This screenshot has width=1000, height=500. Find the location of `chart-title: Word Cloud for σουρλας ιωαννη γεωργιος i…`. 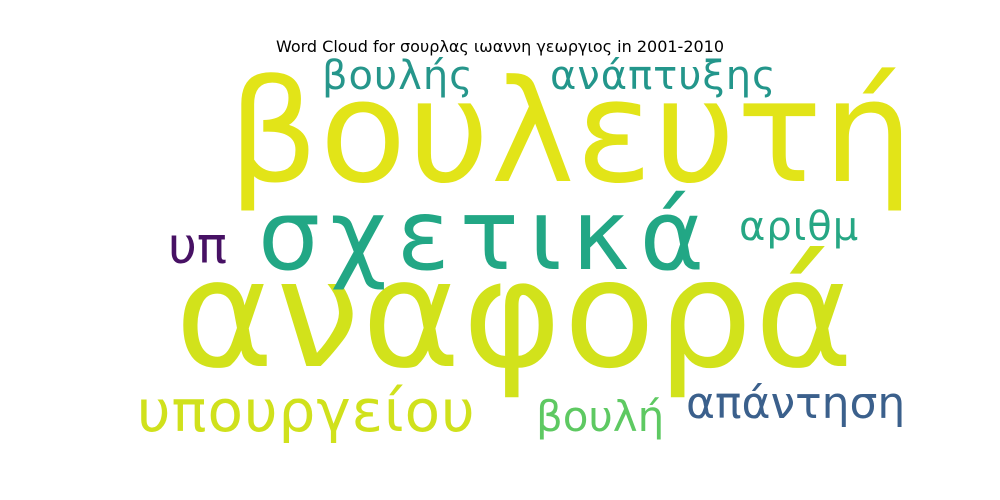

chart-title: Word Cloud for σουρλας ιωαννη γεωργιος i… is located at coordinates (500, 46).